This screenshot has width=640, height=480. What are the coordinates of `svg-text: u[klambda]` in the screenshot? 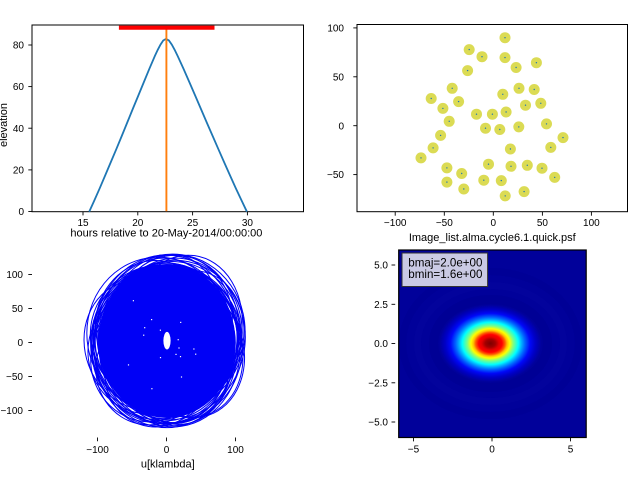 It's located at (168, 465).